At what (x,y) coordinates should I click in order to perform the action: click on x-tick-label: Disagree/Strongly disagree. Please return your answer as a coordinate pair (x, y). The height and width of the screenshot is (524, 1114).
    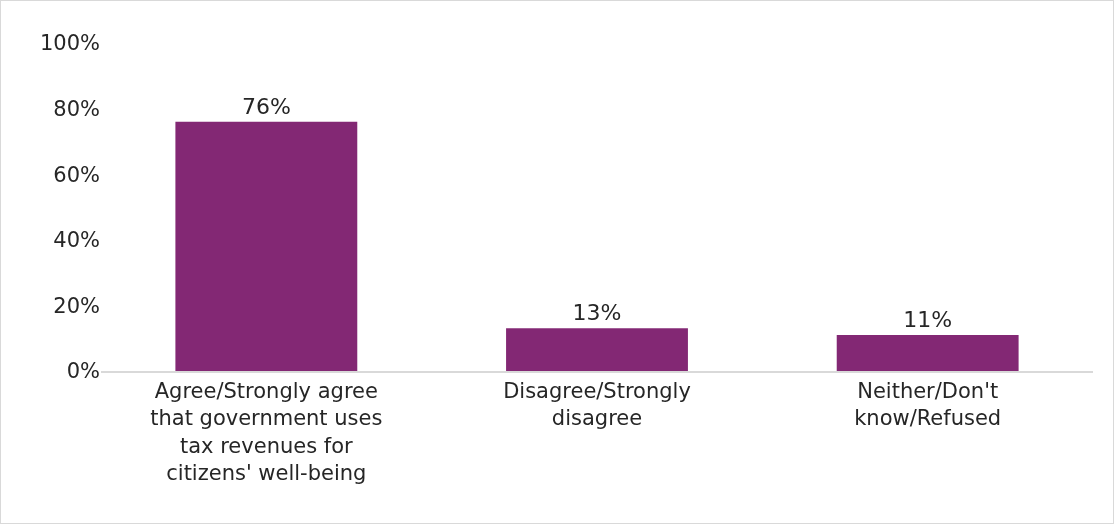
    Looking at the image, I should click on (597, 404).